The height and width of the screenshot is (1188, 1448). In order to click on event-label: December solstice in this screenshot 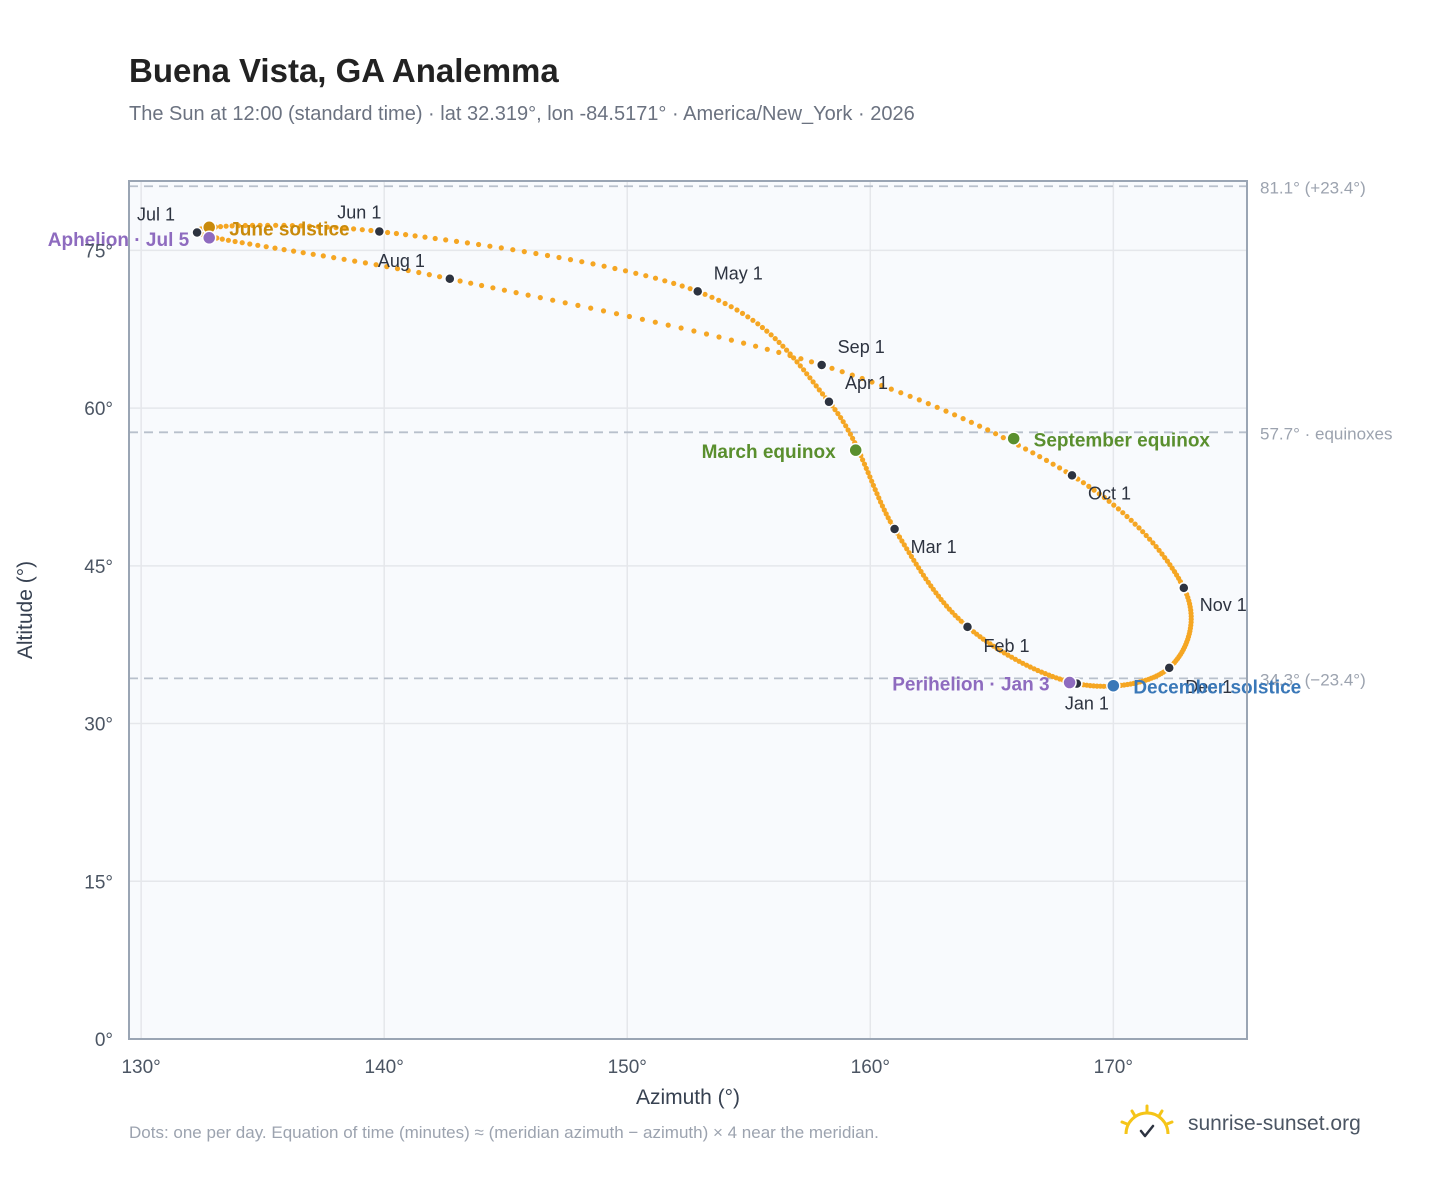, I will do `click(1217, 688)`.